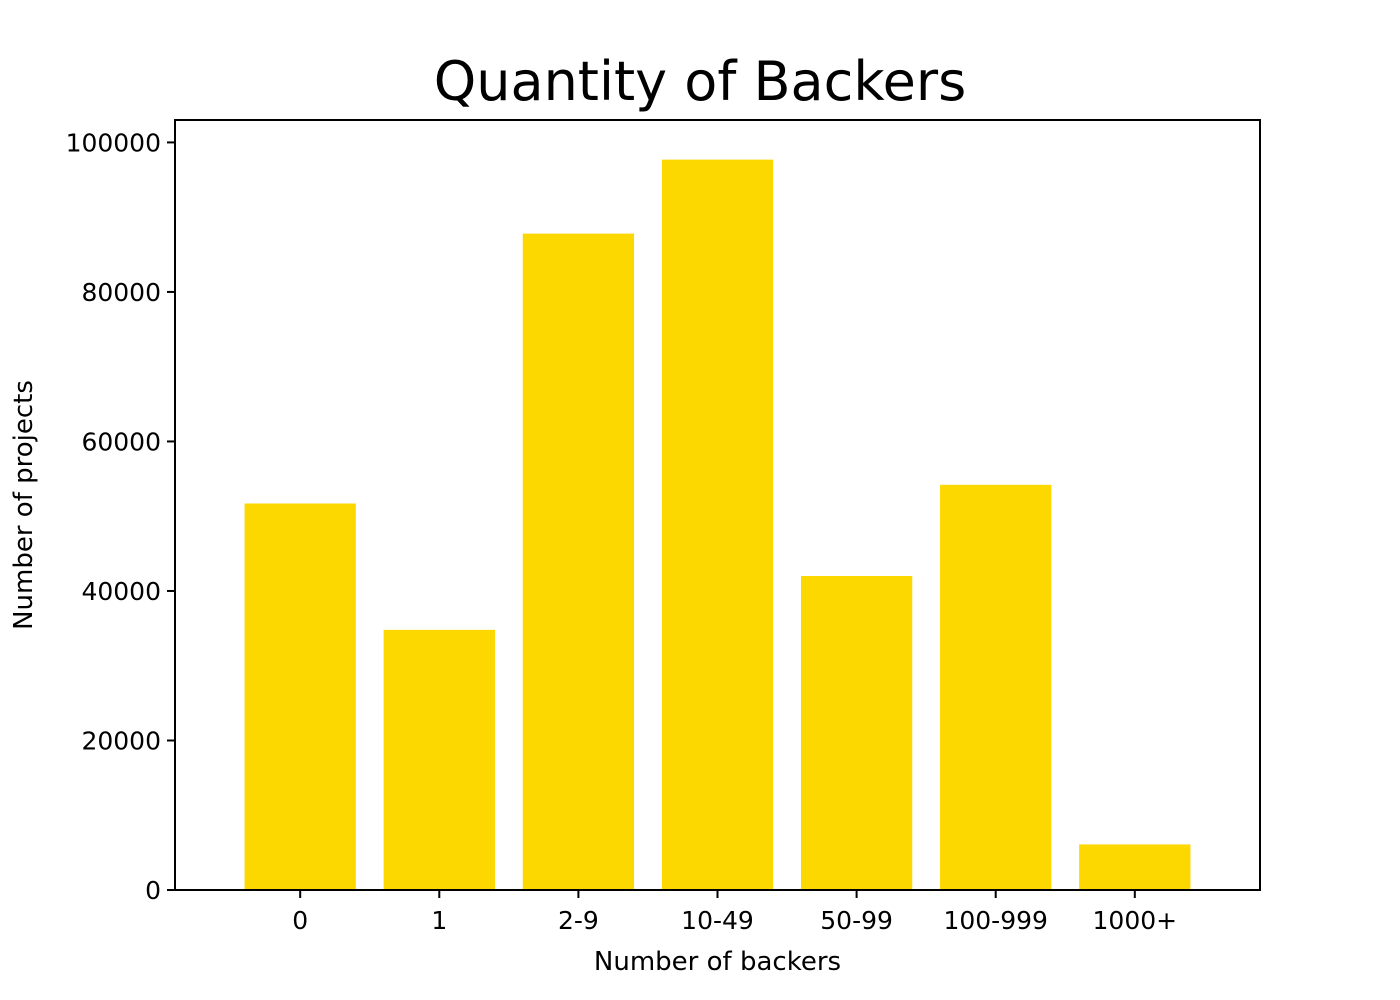 The image size is (1400, 1000). Describe the element at coordinates (1135, 920) in the screenshot. I see `x-tick-label: 1000+` at that location.